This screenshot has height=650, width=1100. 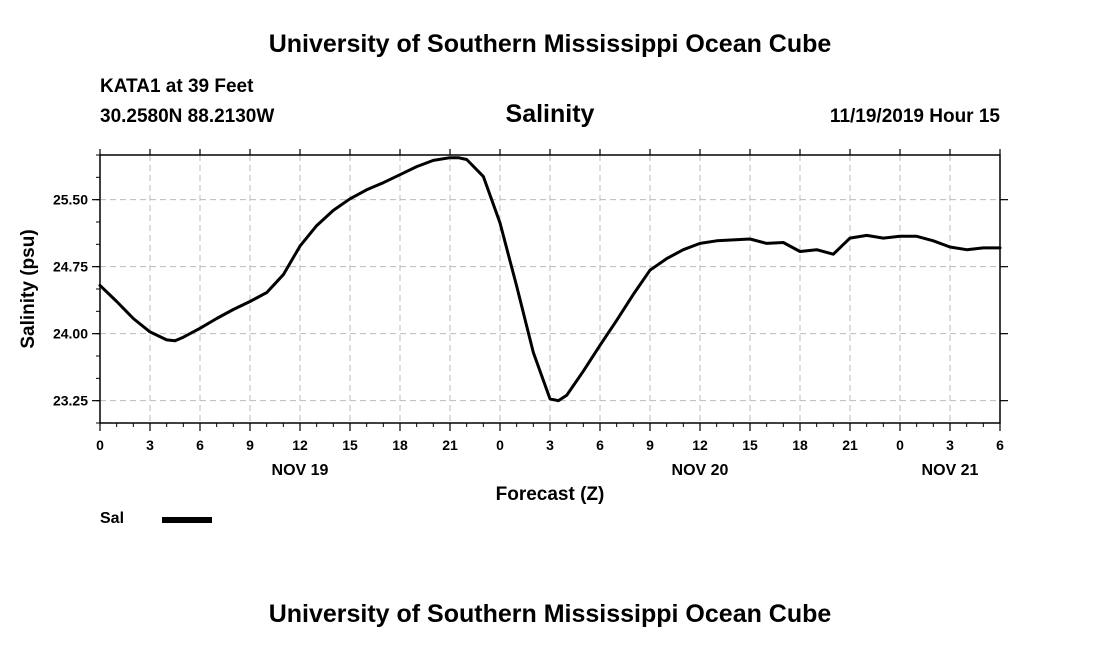 What do you see at coordinates (70, 267) in the screenshot?
I see `y-tick-label: 24.75` at bounding box center [70, 267].